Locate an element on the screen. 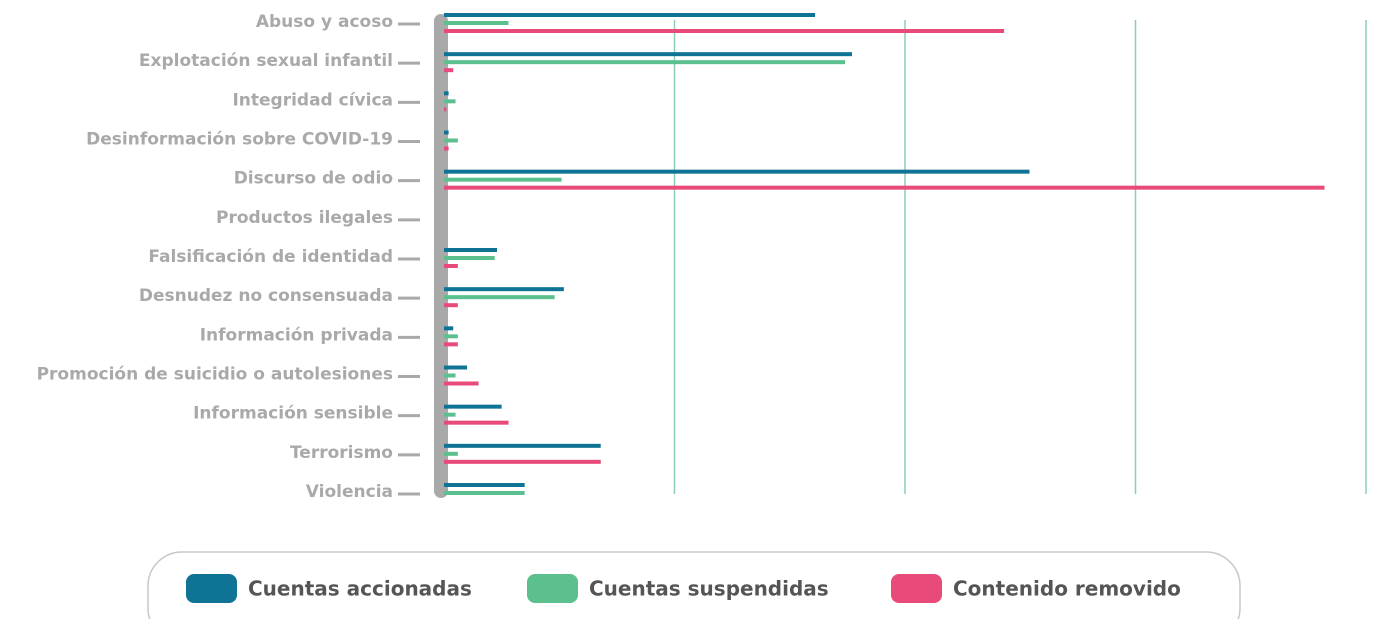 Image resolution: width=1375 pixels, height=623 pixels. y-tick-label: Desinformación sobre COVID-19 is located at coordinates (239, 140).